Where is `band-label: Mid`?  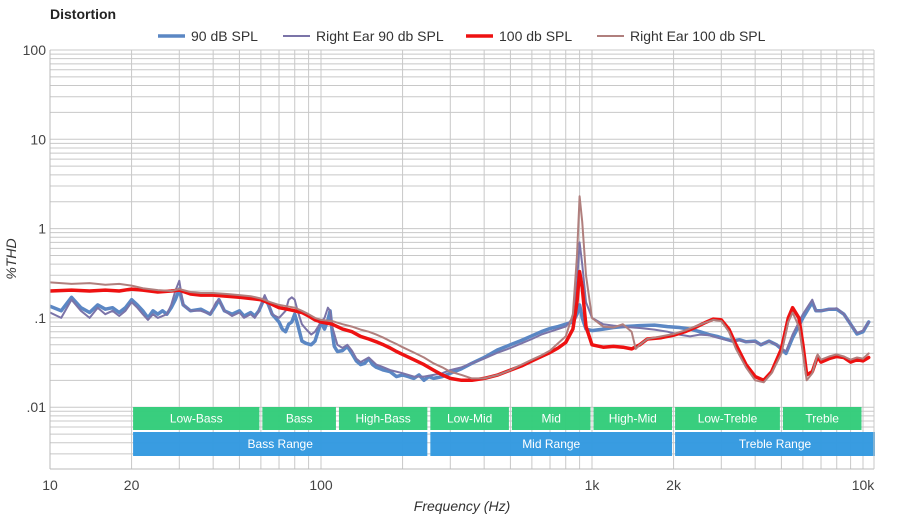 band-label: Mid is located at coordinates (551, 419).